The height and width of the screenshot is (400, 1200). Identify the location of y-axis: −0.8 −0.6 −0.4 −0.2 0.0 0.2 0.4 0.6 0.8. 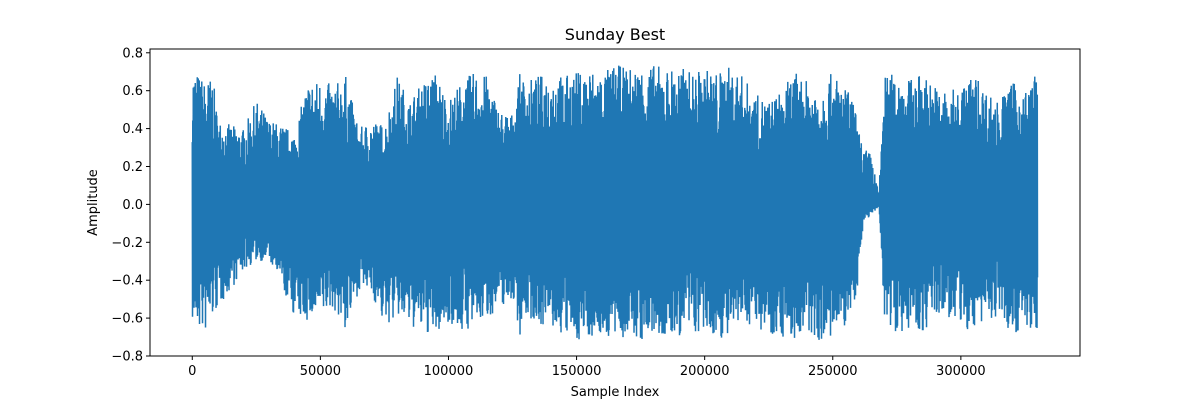
(130, 205).